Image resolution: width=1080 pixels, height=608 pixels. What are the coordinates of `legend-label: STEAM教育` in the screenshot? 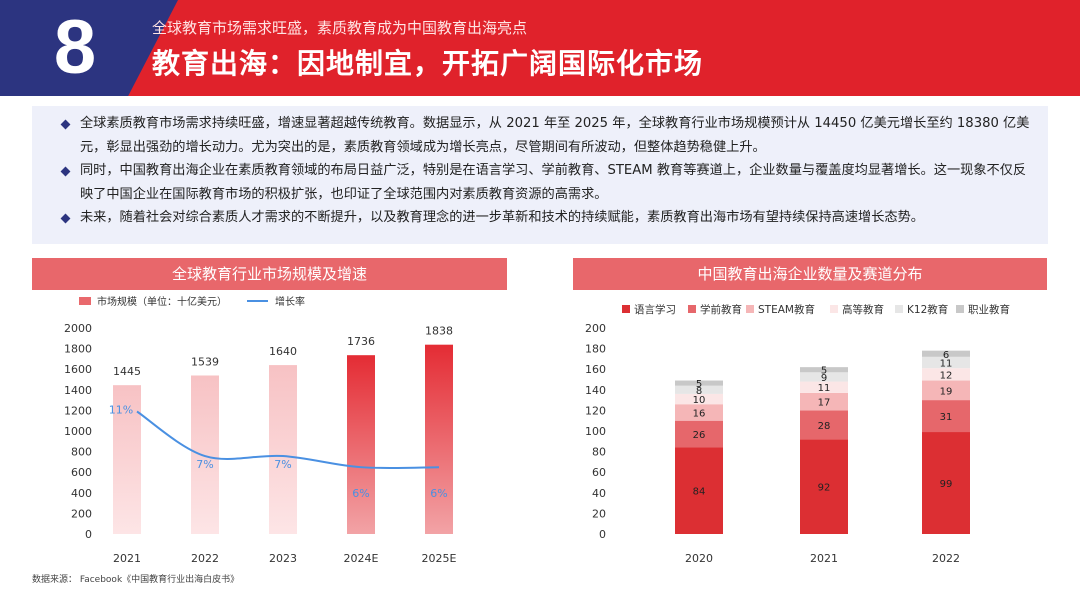 It's located at (786, 309).